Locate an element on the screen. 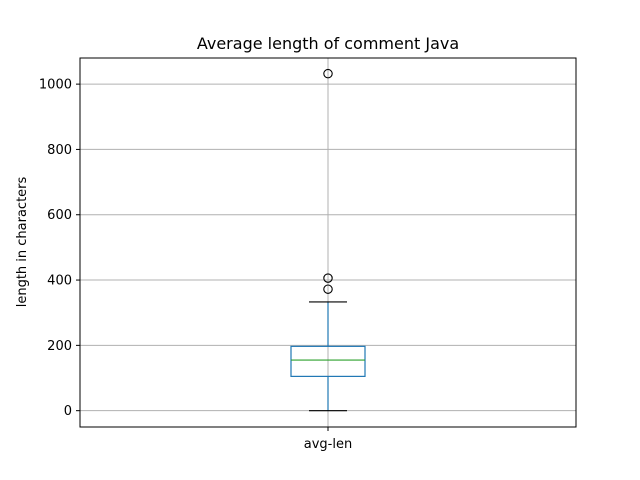 The height and width of the screenshot is (480, 640). y-tick-label: 0 is located at coordinates (68, 411).